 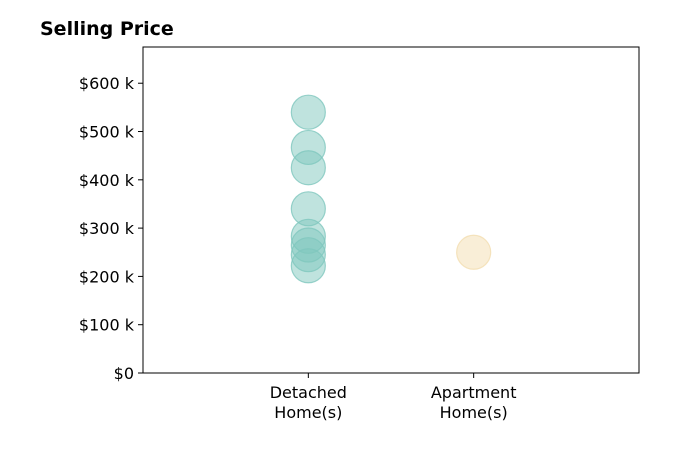 What do you see at coordinates (107, 180) in the screenshot?
I see `y-tick-label: $400 k` at bounding box center [107, 180].